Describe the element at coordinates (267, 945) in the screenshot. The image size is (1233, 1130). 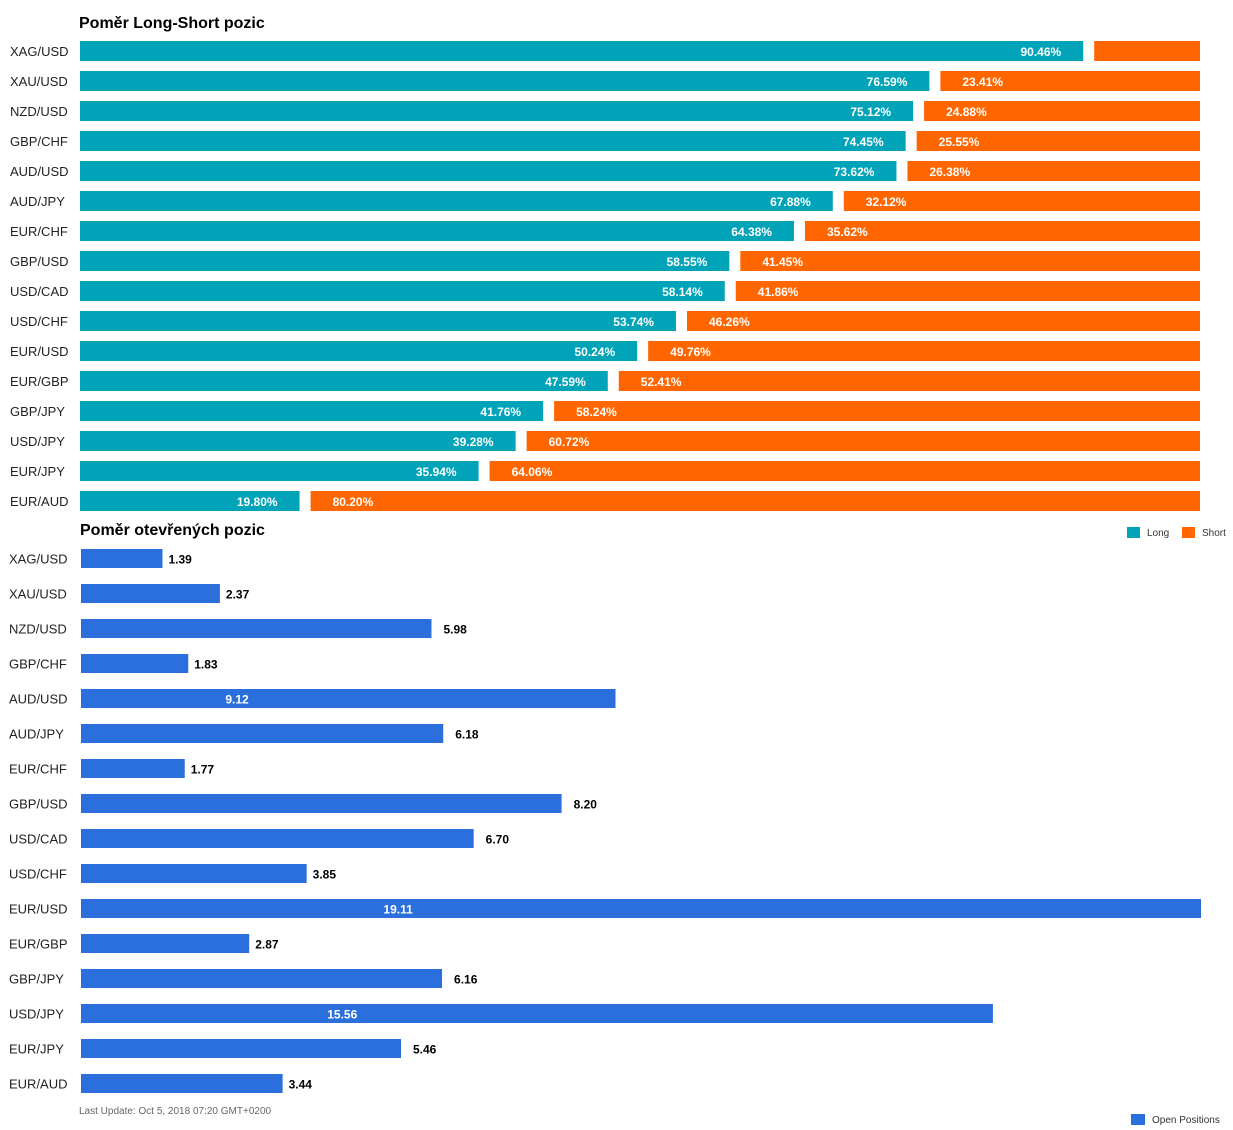
I see `open-positions-value-label: 2.87` at that location.